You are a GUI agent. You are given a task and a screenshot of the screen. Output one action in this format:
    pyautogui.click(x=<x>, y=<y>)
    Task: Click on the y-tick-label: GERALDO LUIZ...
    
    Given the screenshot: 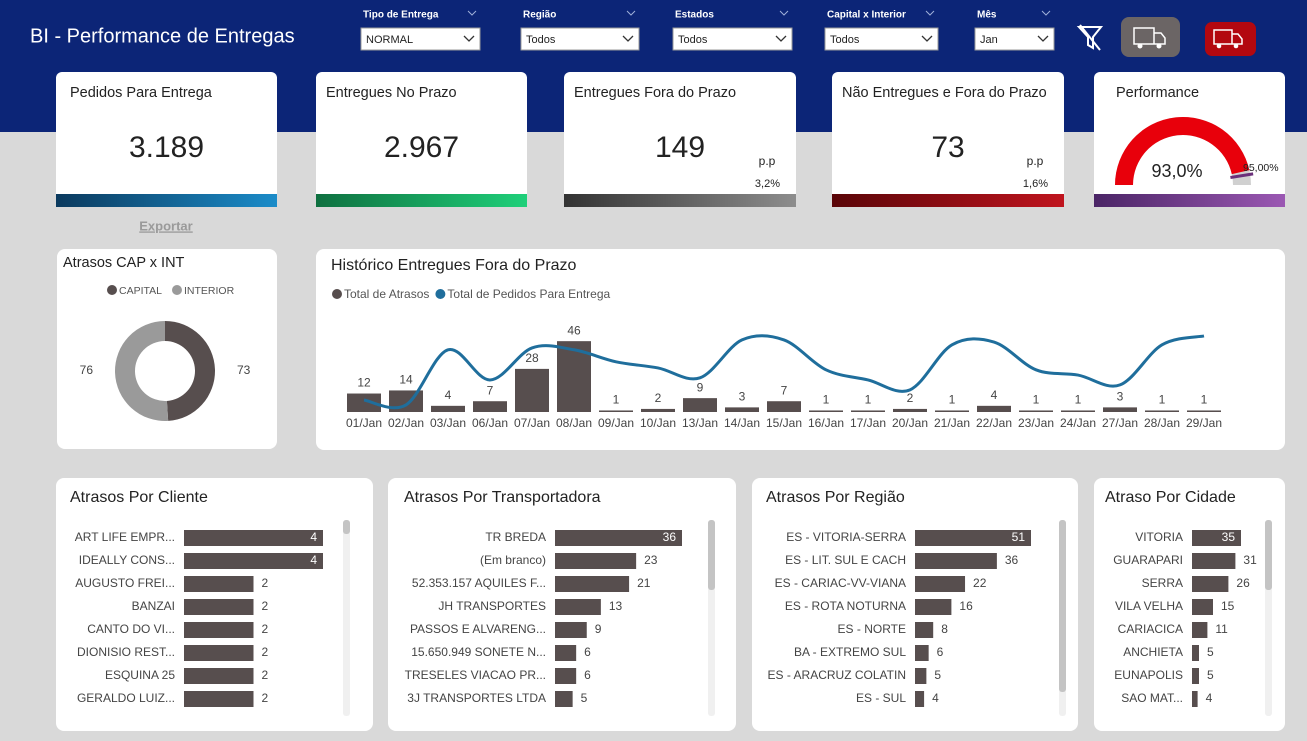 What is the action you would take?
    pyautogui.click(x=126, y=698)
    